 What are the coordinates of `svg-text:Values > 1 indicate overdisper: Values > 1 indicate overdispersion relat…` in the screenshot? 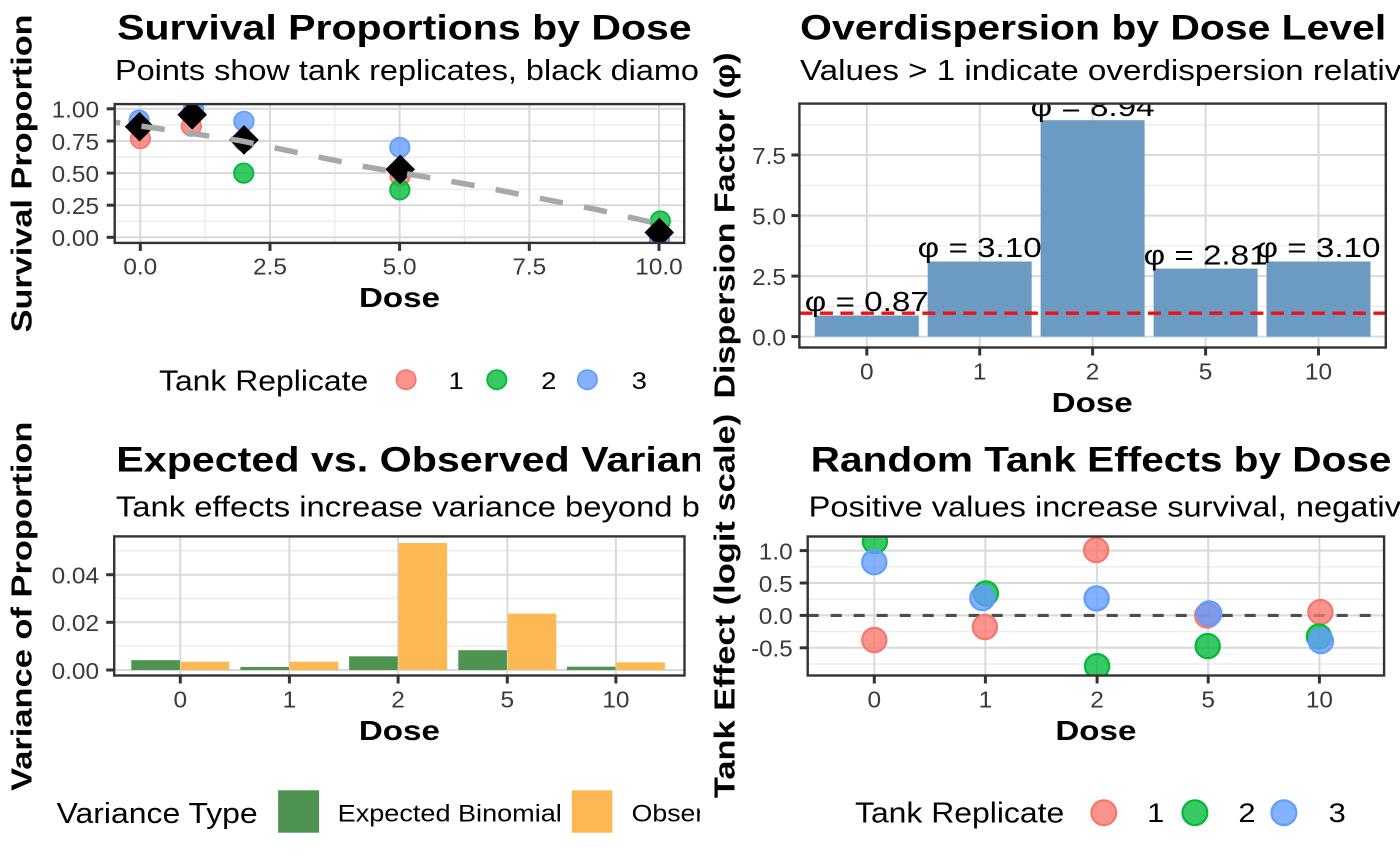 It's located at (1100, 71).